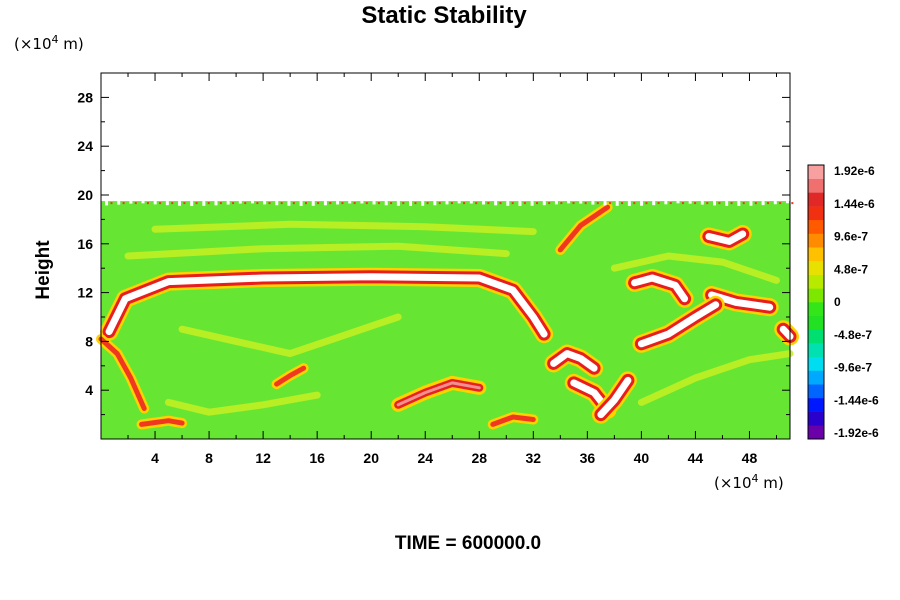 The width and height of the screenshot is (900, 600). I want to click on feature-upper-band-yellow, so click(317, 251).